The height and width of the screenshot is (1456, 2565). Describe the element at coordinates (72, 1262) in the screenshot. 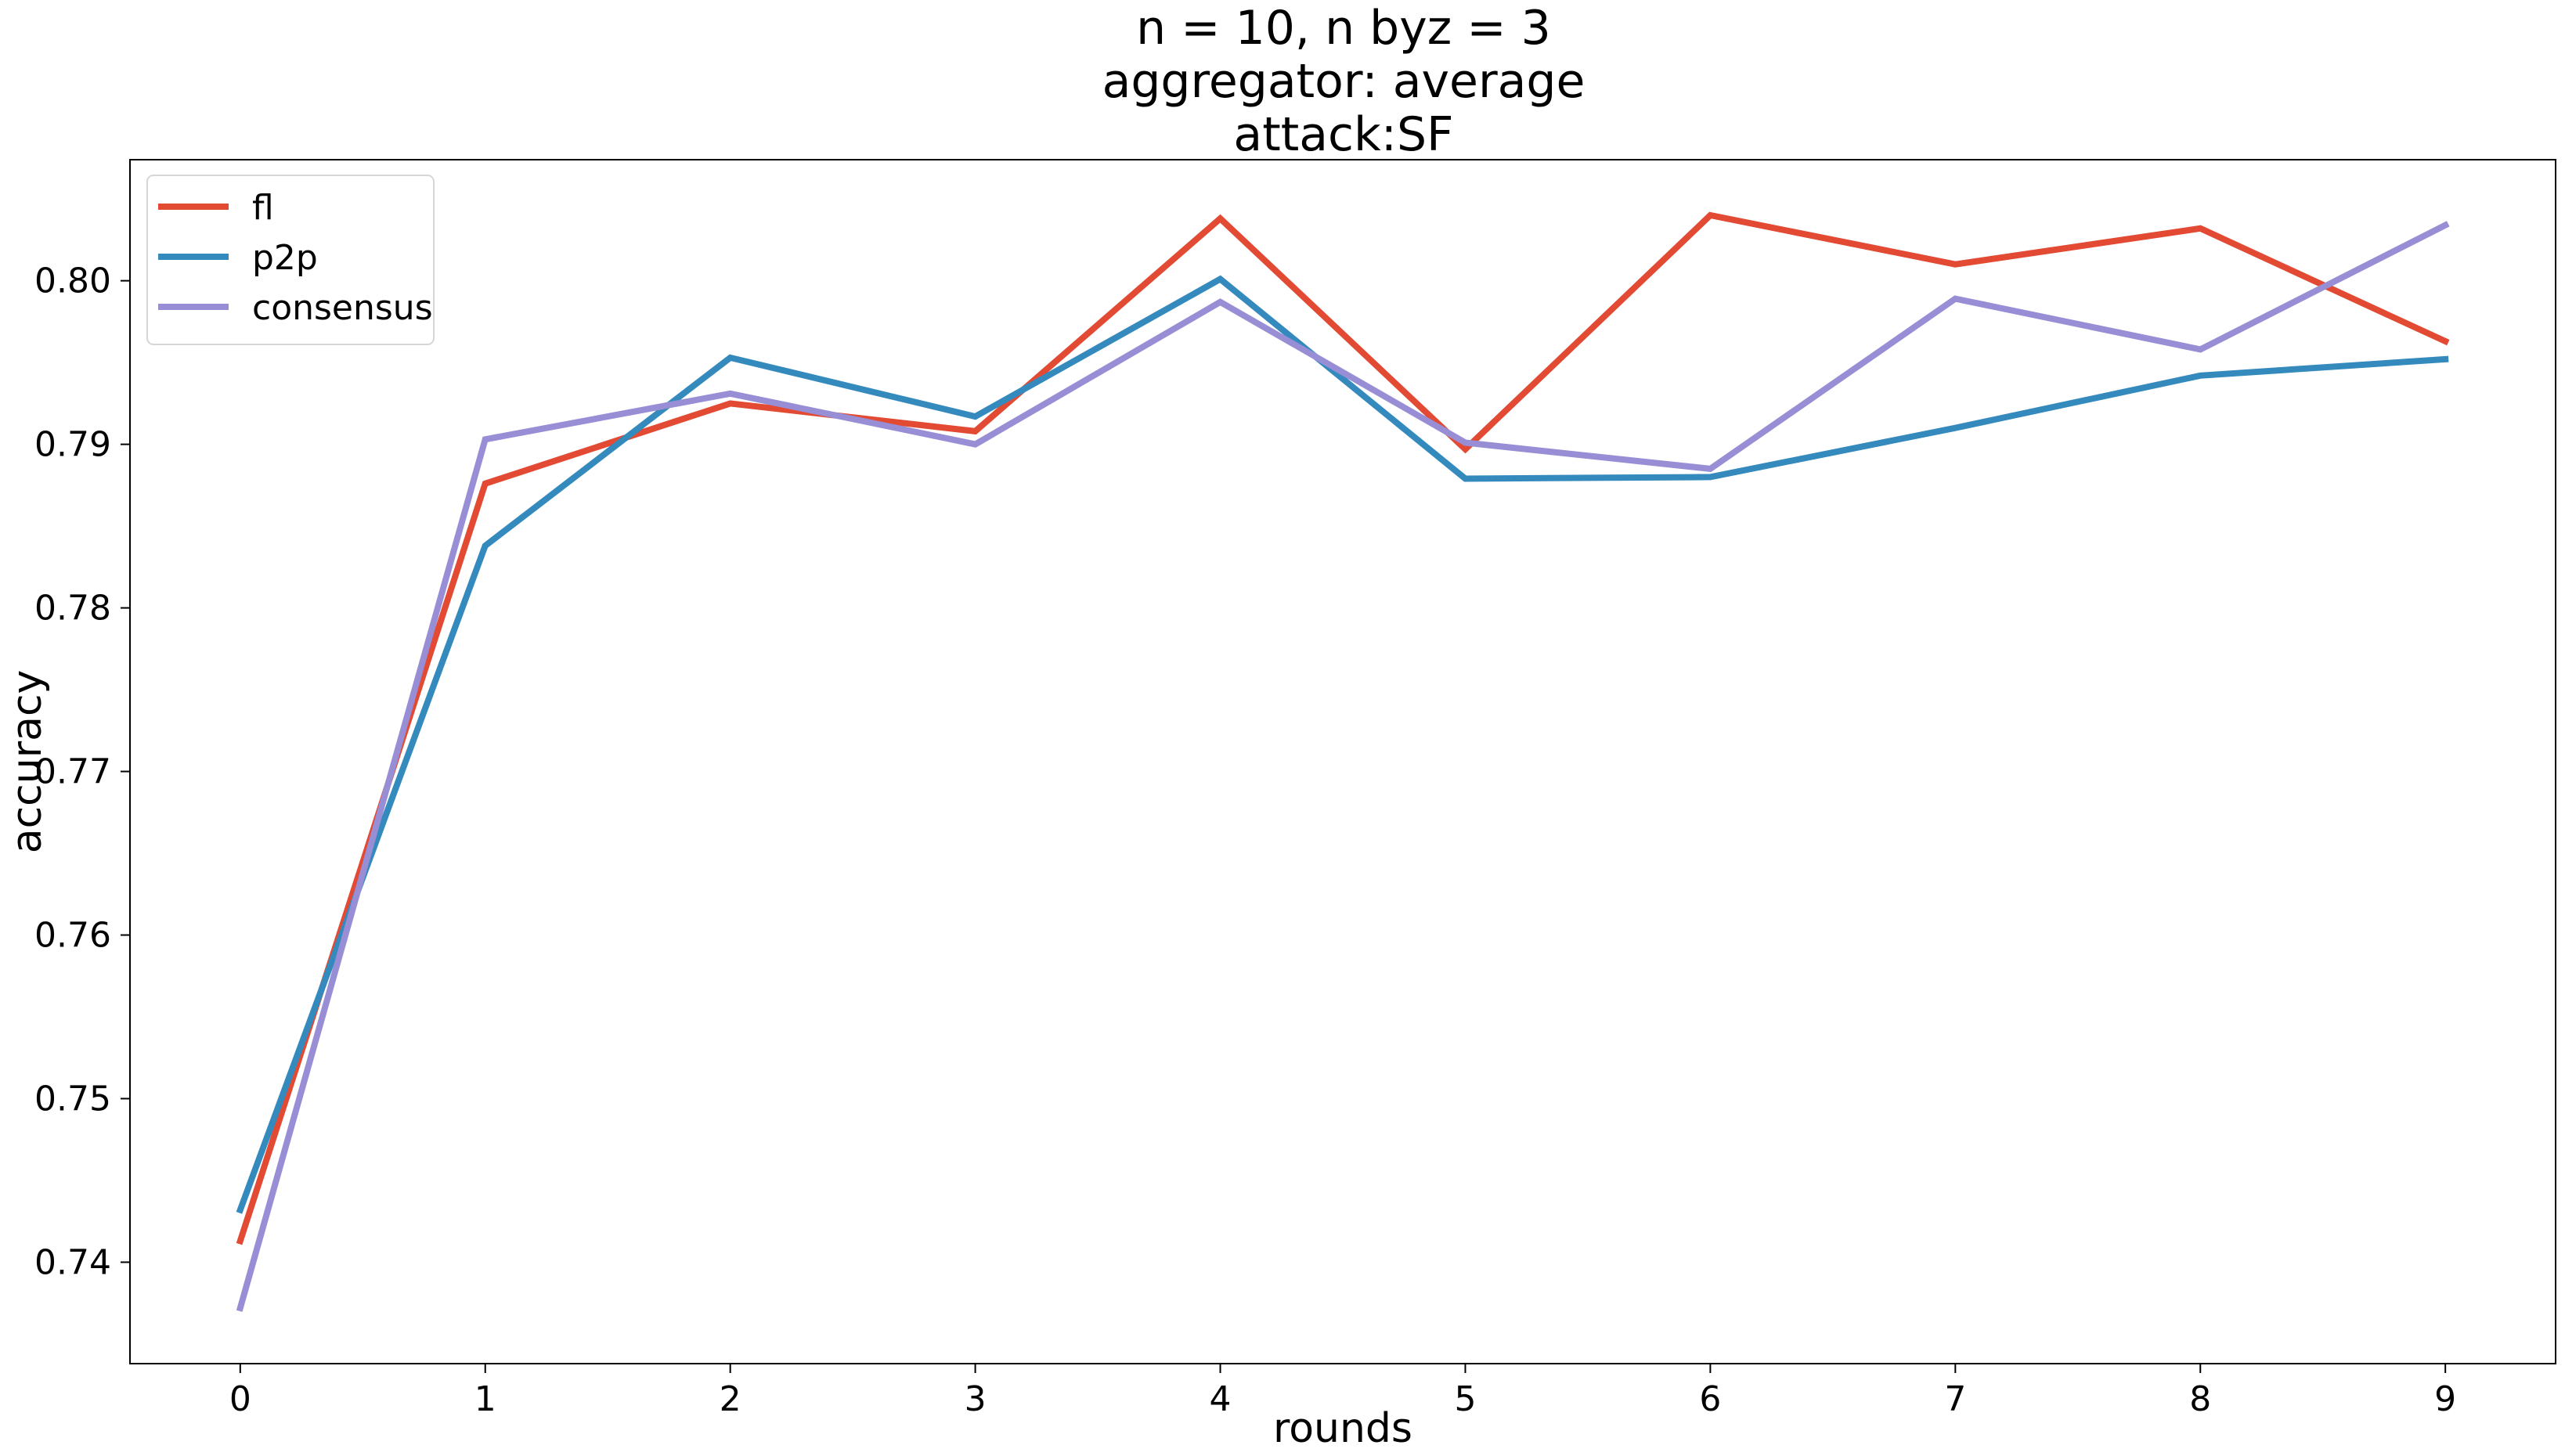

I see `y-tick-label: 0.74` at that location.